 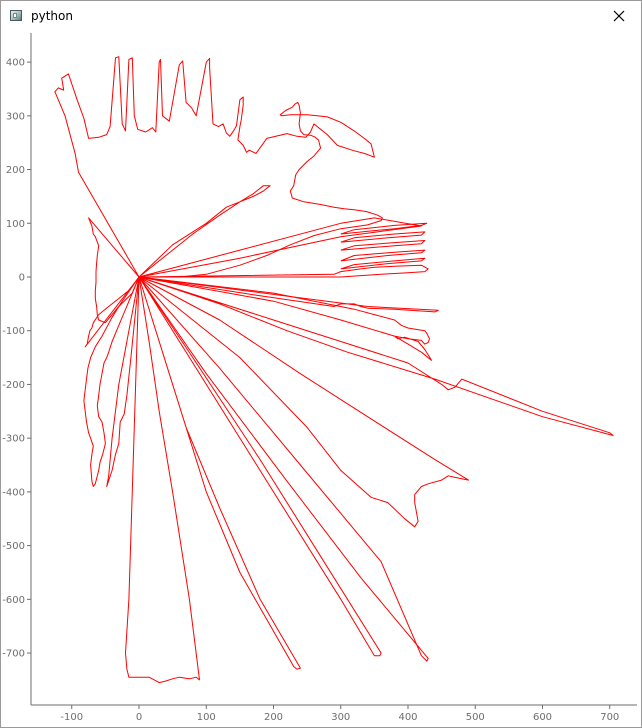 What do you see at coordinates (13, 439) in the screenshot?
I see `y-tick-label: -300` at bounding box center [13, 439].